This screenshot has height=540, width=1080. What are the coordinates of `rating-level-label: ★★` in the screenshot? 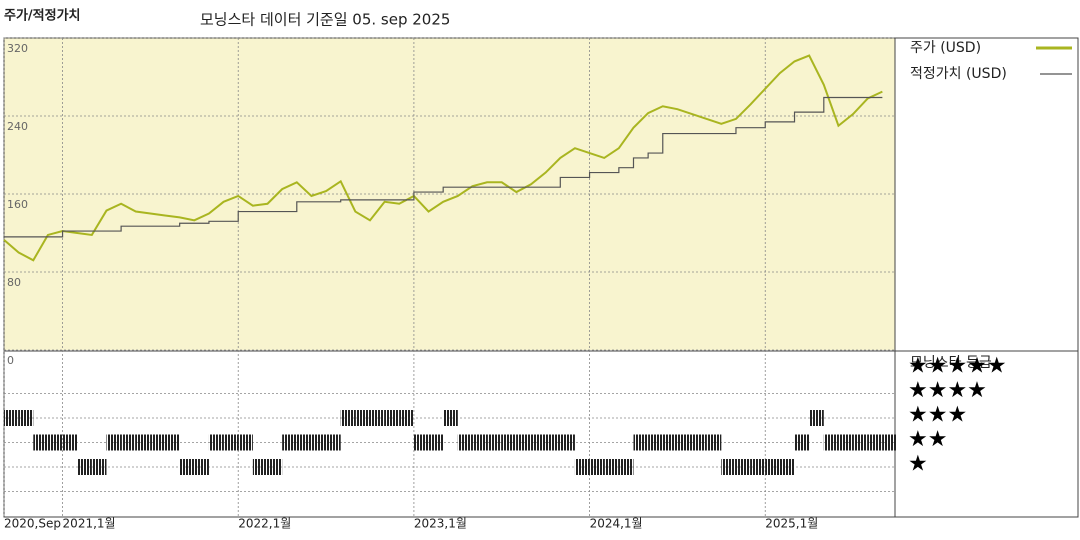 It's located at (927, 439).